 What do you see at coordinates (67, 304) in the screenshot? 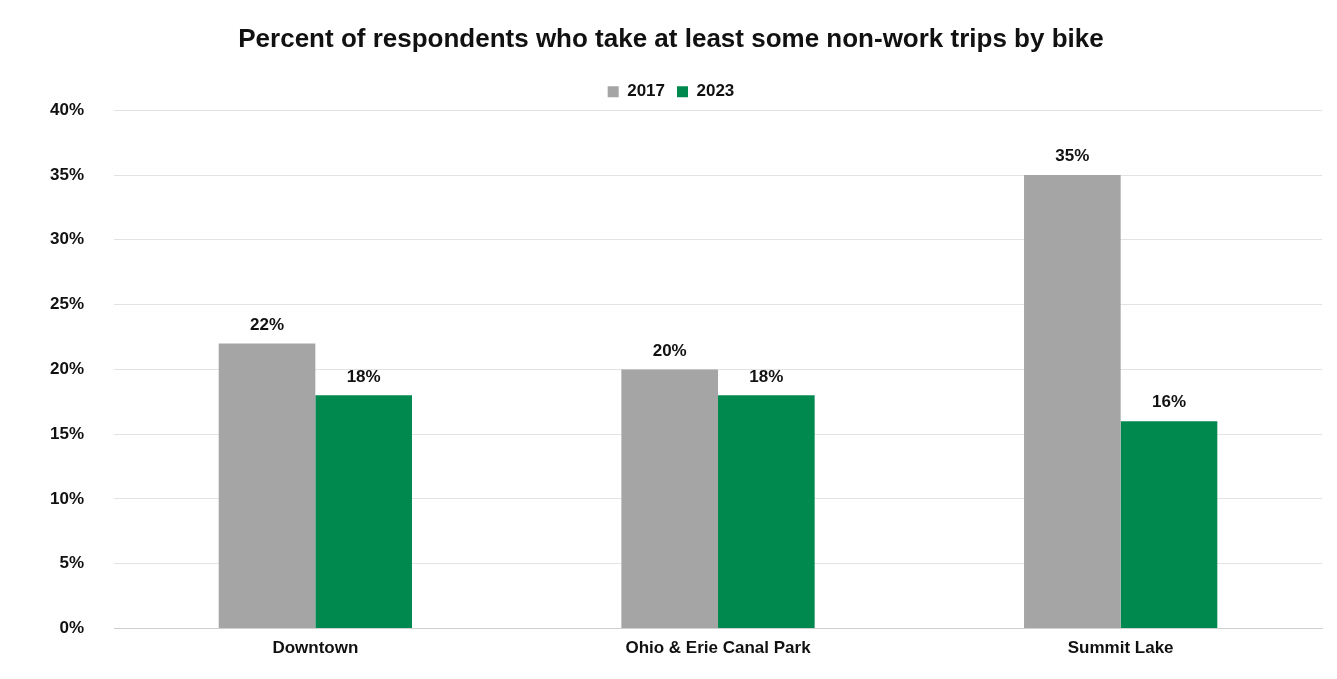
I see `y-tick-label: 25%` at bounding box center [67, 304].